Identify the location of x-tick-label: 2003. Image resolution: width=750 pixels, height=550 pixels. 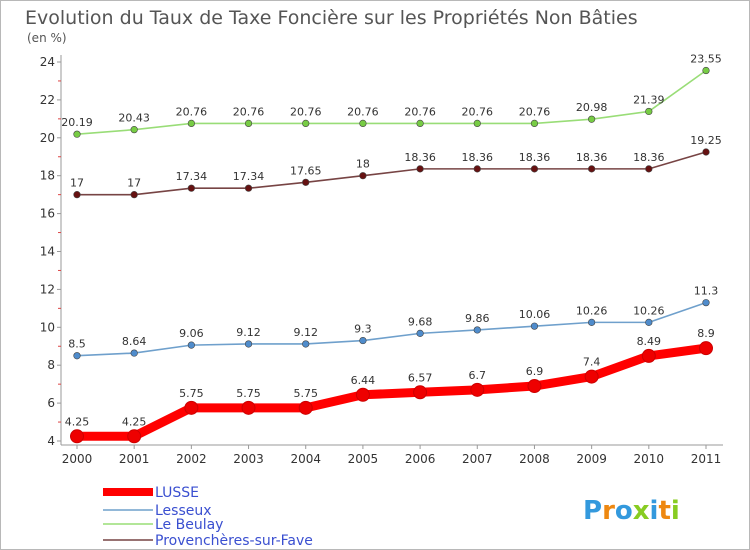
(248, 459).